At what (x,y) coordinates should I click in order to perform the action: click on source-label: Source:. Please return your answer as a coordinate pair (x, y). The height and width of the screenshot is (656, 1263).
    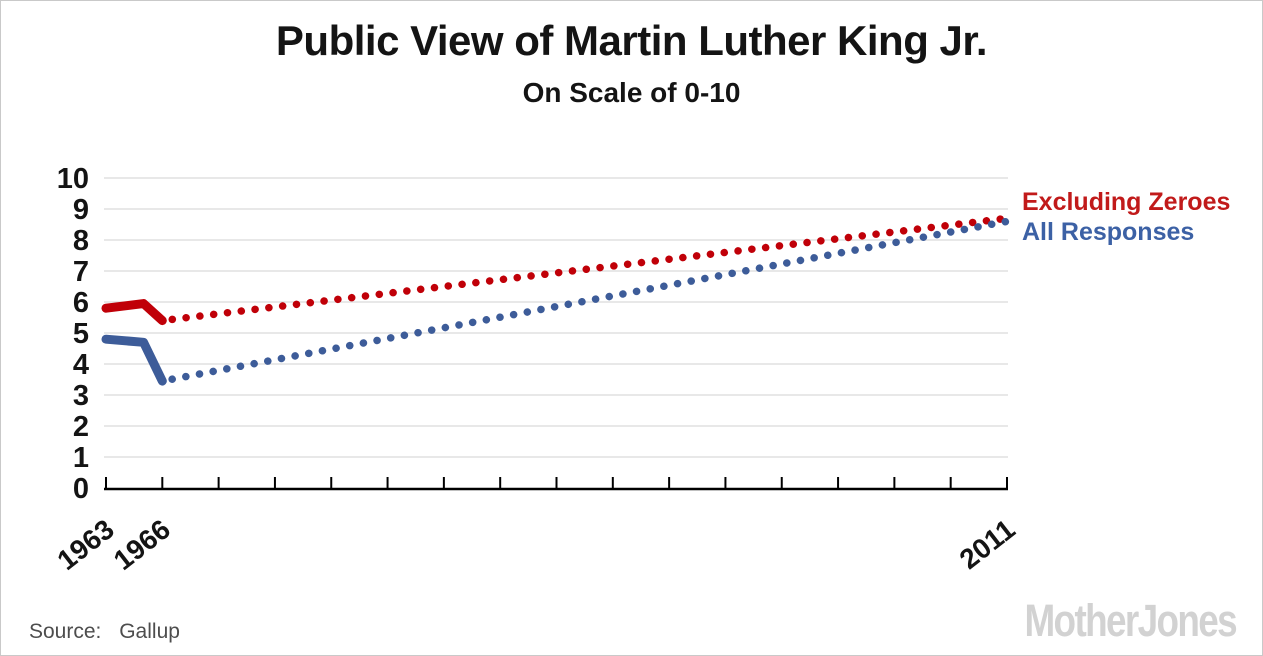
    Looking at the image, I should click on (65, 631).